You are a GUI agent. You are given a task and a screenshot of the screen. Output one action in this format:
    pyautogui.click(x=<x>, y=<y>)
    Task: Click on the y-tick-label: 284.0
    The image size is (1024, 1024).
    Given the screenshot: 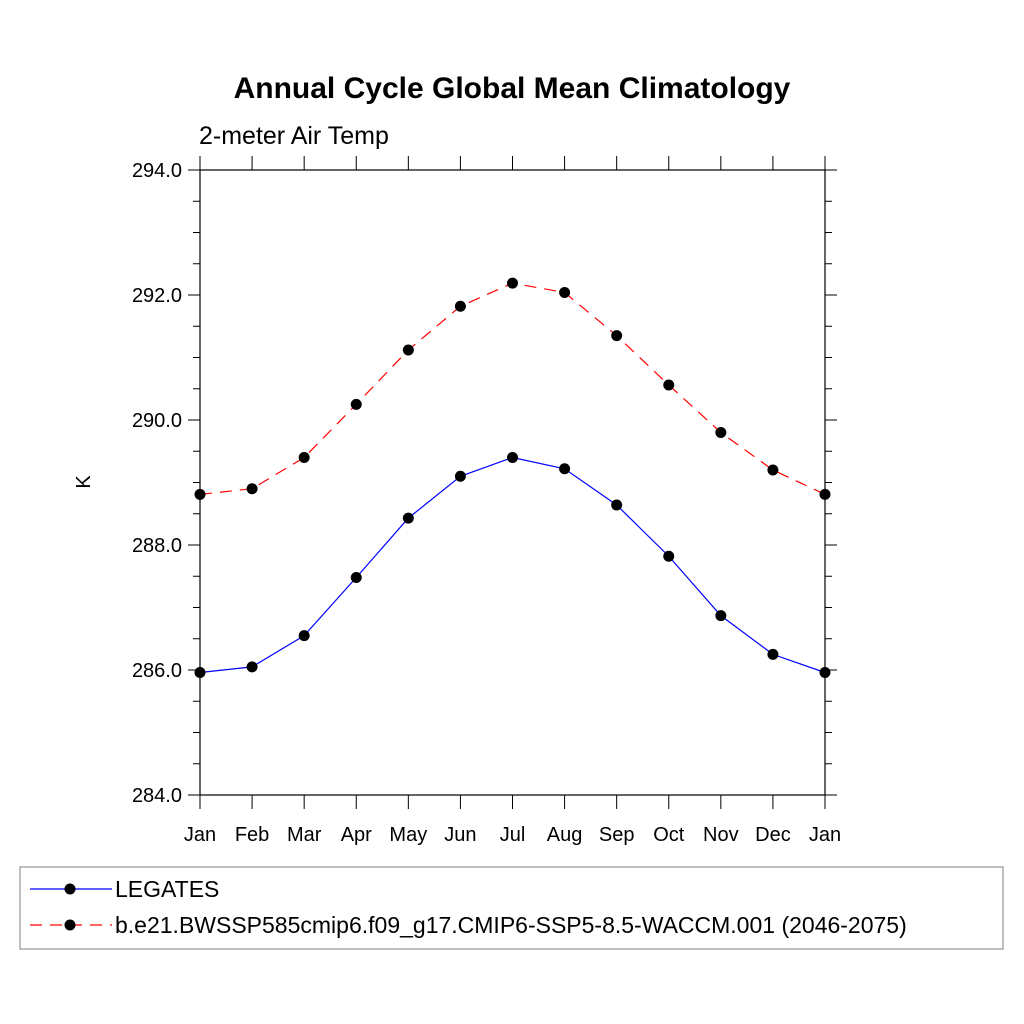 What is the action you would take?
    pyautogui.click(x=157, y=796)
    